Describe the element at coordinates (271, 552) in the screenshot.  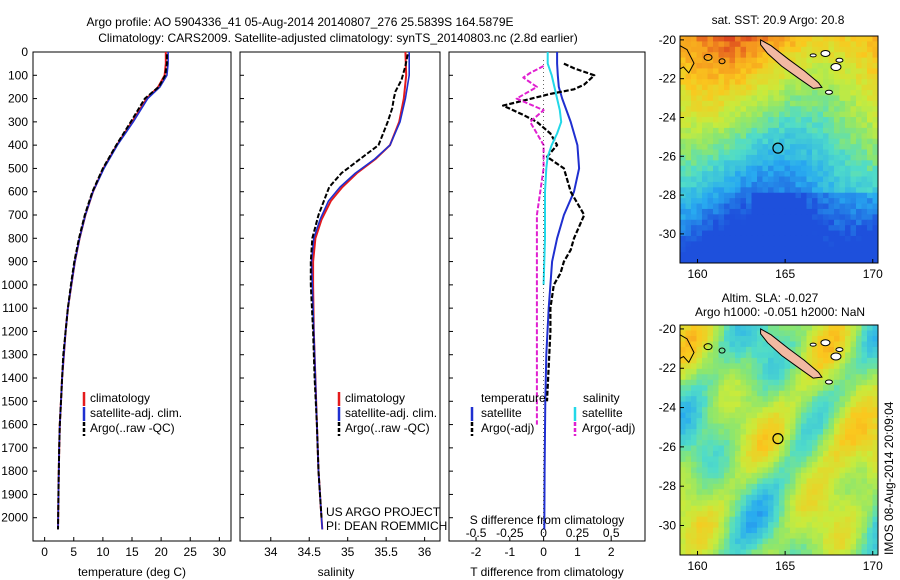
I see `x-tick-label: 34` at that location.